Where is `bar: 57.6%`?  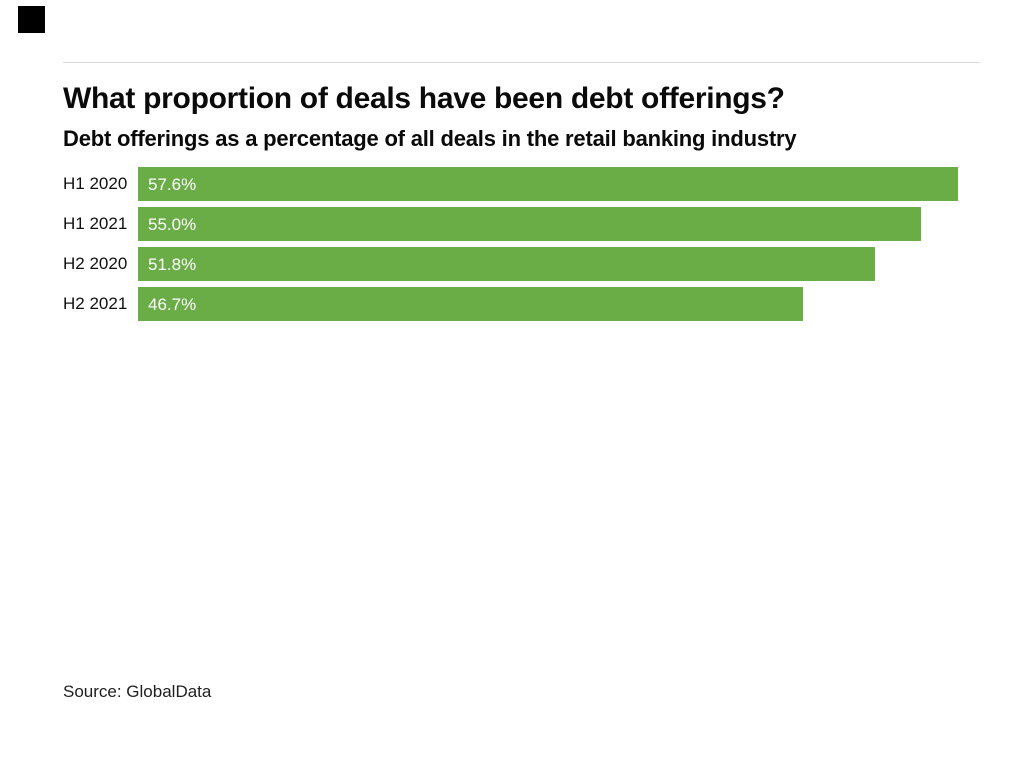
bar: 57.6% is located at coordinates (548, 184).